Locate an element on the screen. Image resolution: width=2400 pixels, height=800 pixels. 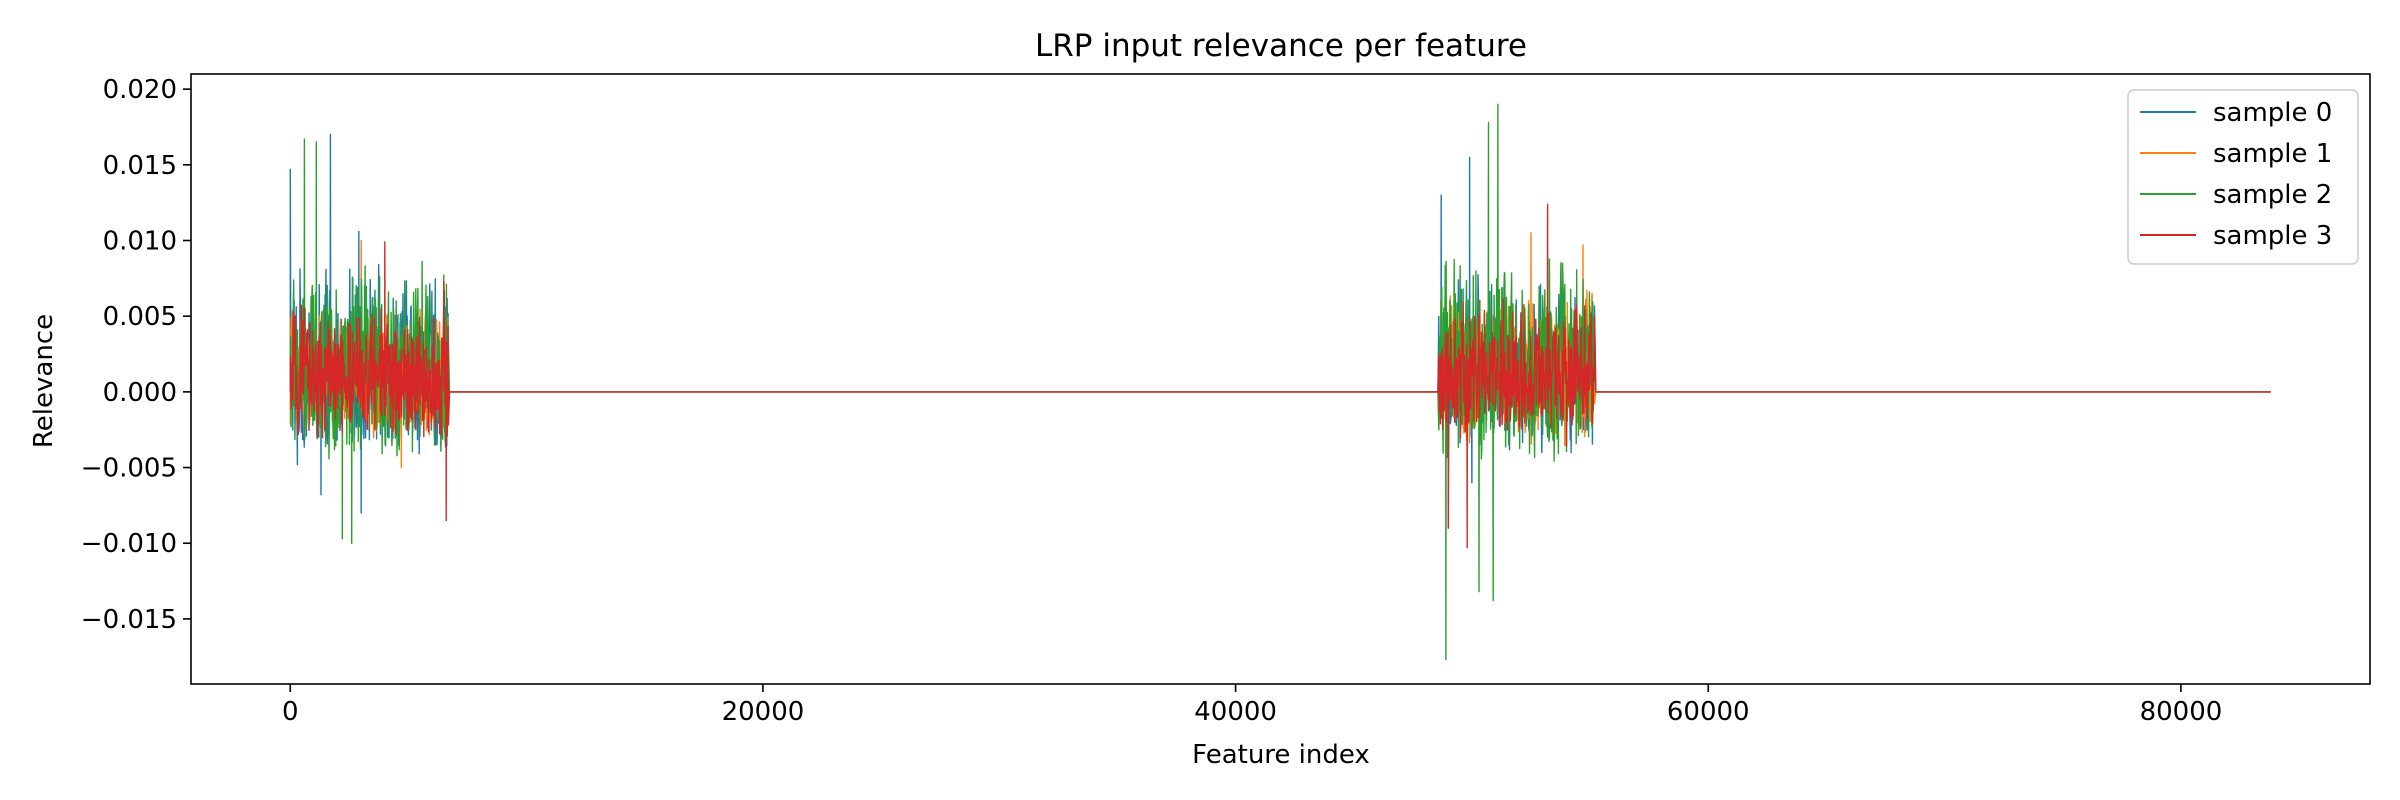
legend-entry: sample 0 is located at coordinates (2272, 113).